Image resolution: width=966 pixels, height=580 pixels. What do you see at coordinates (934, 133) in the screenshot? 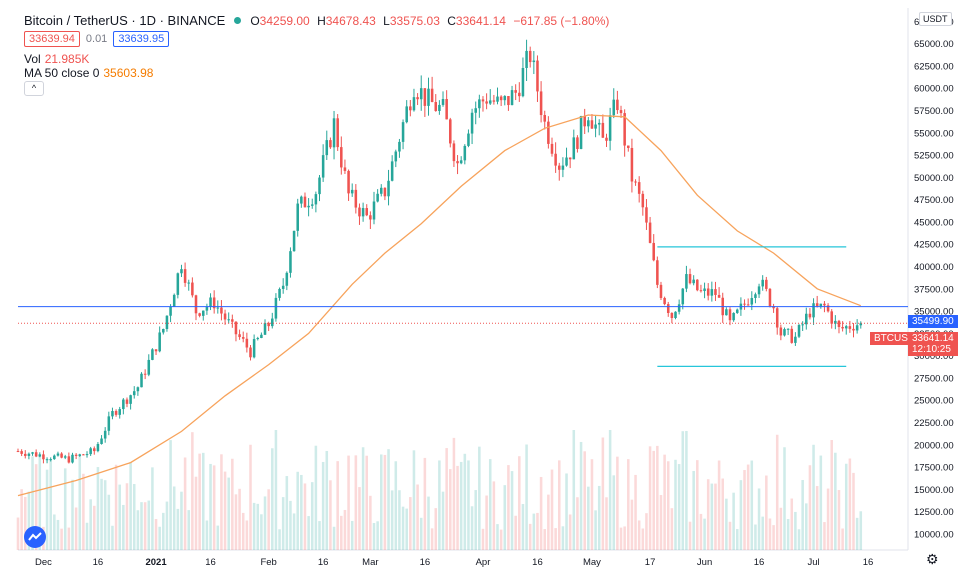
I see `y-tick-label-5: 55000.00` at bounding box center [934, 133].